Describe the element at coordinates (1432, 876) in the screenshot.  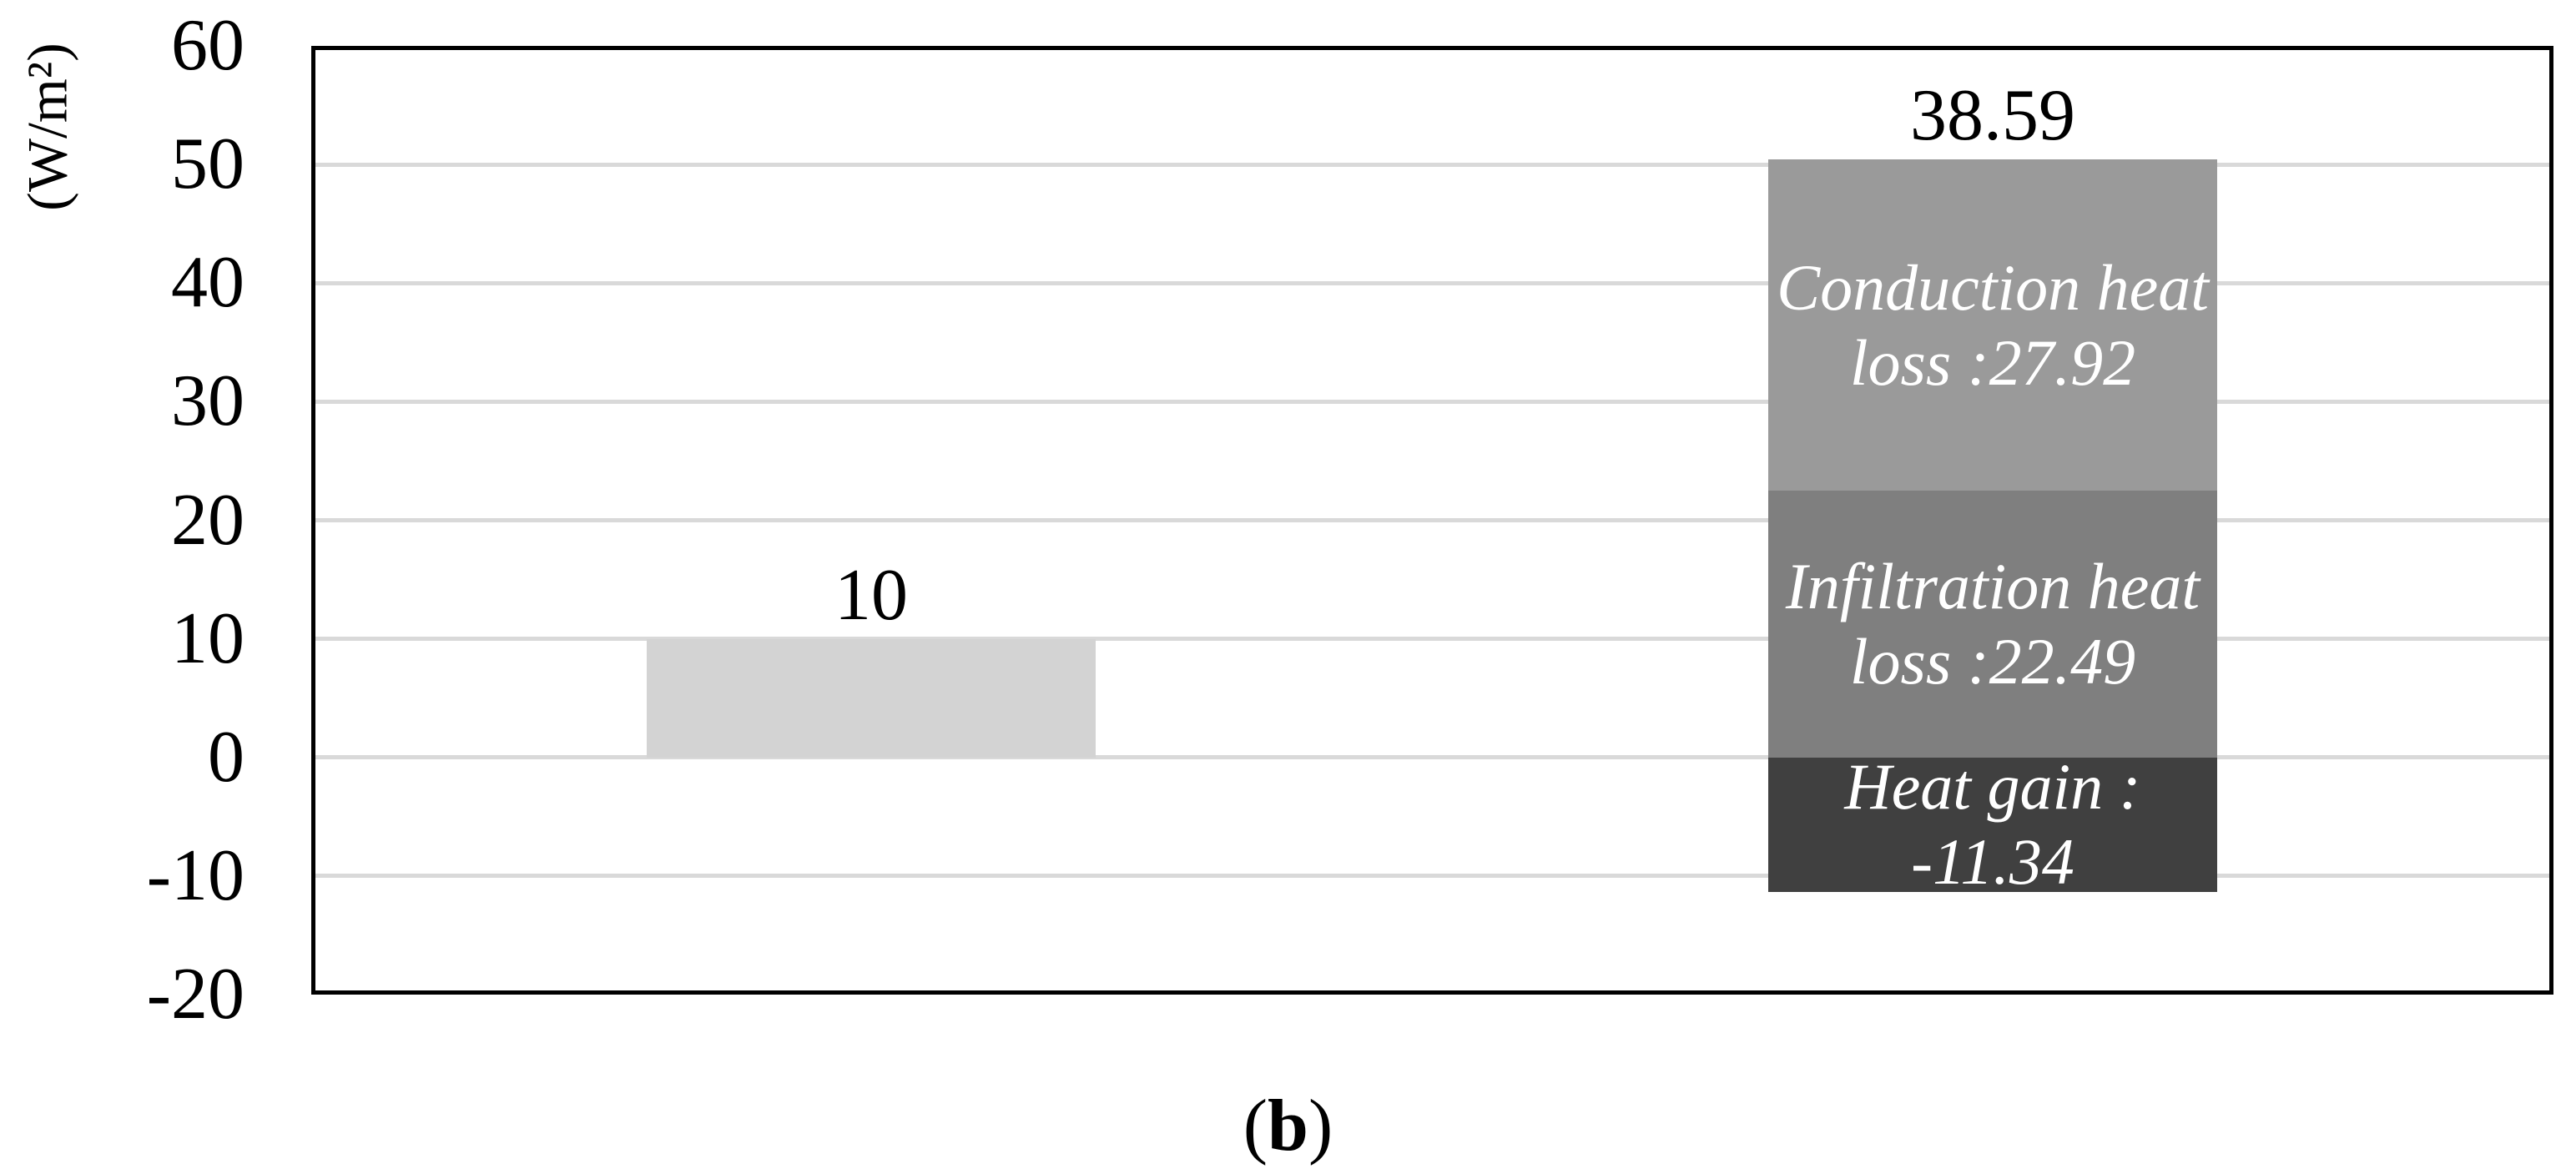
I see `gridline-y--10` at that location.